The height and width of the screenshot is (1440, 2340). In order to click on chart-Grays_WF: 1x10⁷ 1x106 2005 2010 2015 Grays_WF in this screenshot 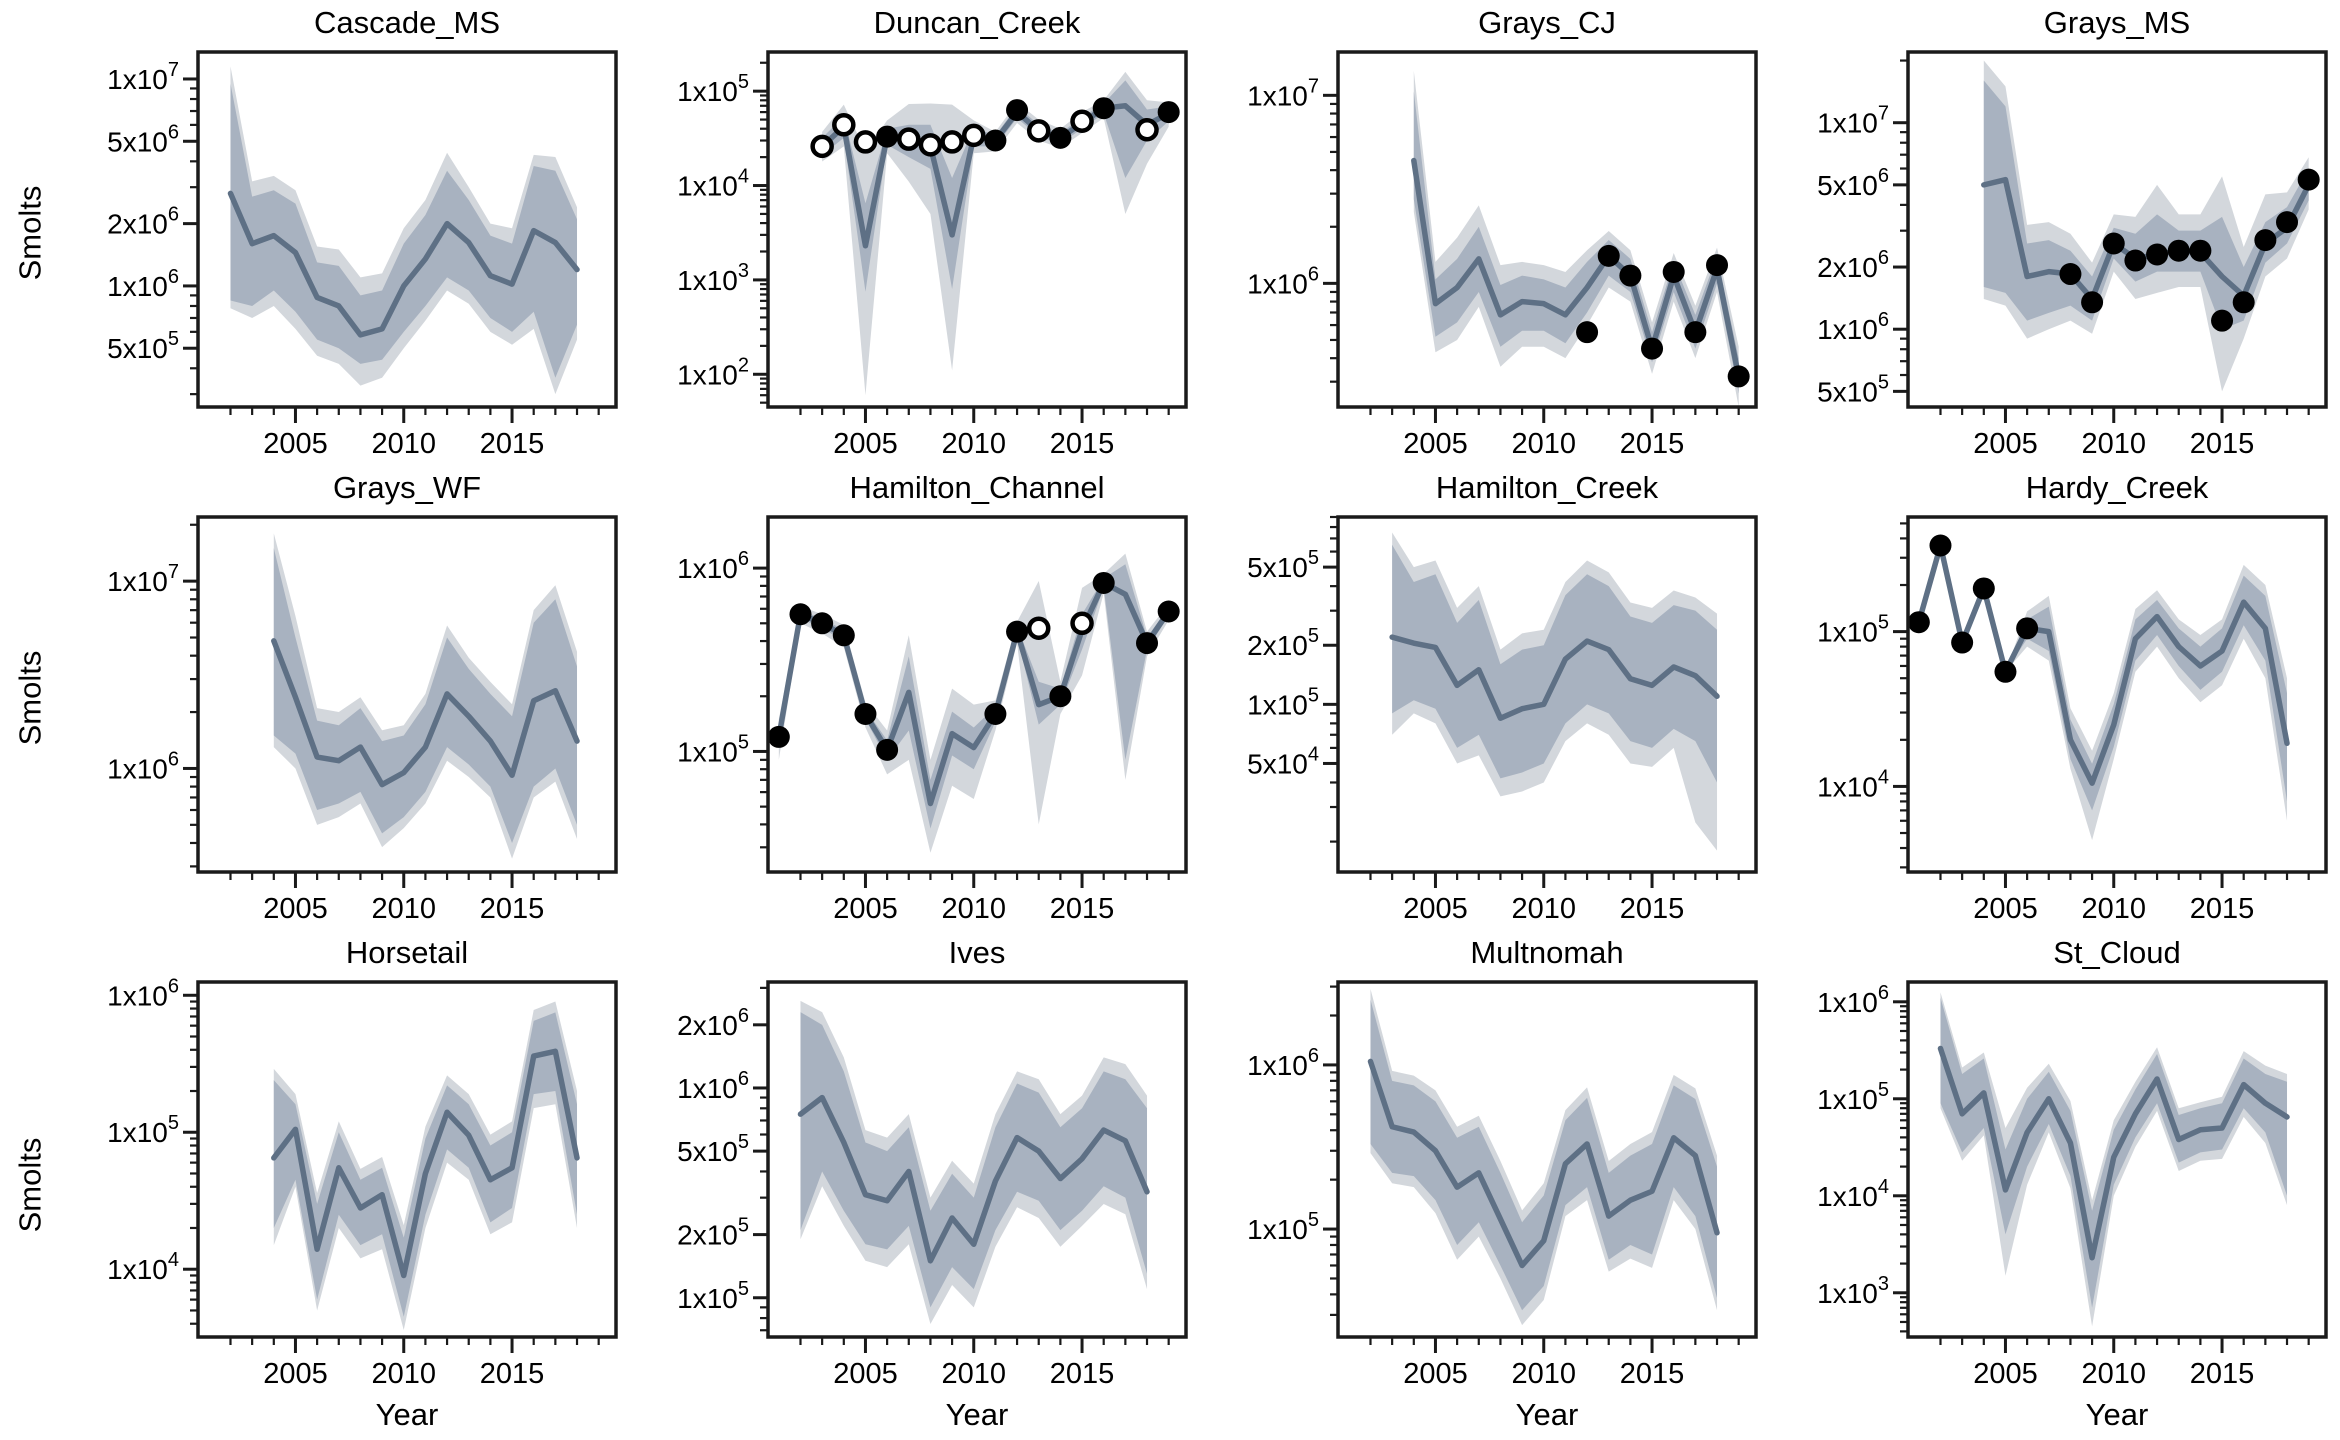, I will do `click(362, 697)`.